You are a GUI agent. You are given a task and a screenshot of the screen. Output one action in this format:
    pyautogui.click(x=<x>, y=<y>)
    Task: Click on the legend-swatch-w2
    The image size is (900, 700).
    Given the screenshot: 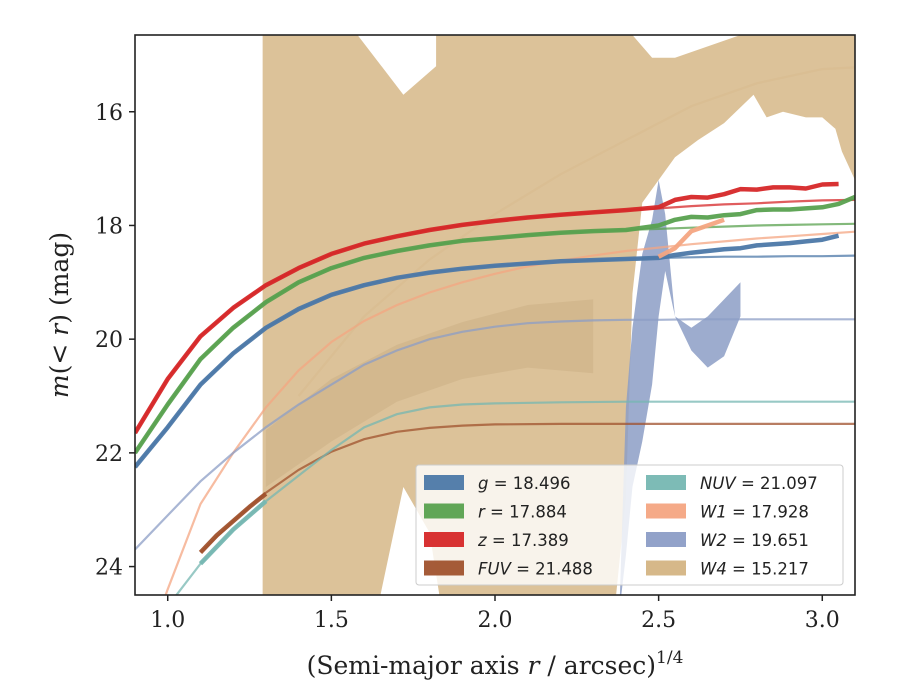 What is the action you would take?
    pyautogui.click(x=666, y=539)
    